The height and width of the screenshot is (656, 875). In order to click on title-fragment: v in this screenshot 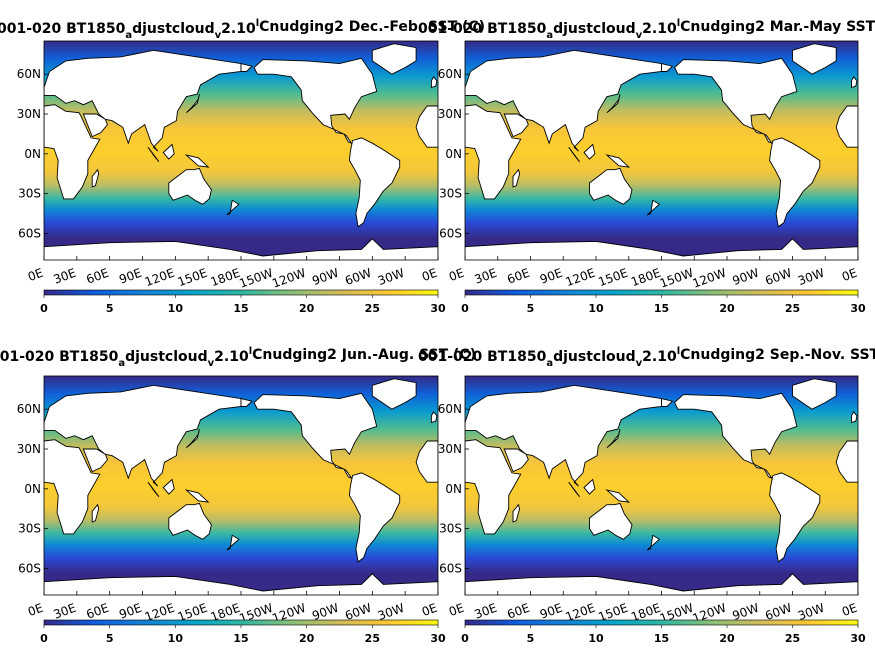, I will do `click(211, 363)`.